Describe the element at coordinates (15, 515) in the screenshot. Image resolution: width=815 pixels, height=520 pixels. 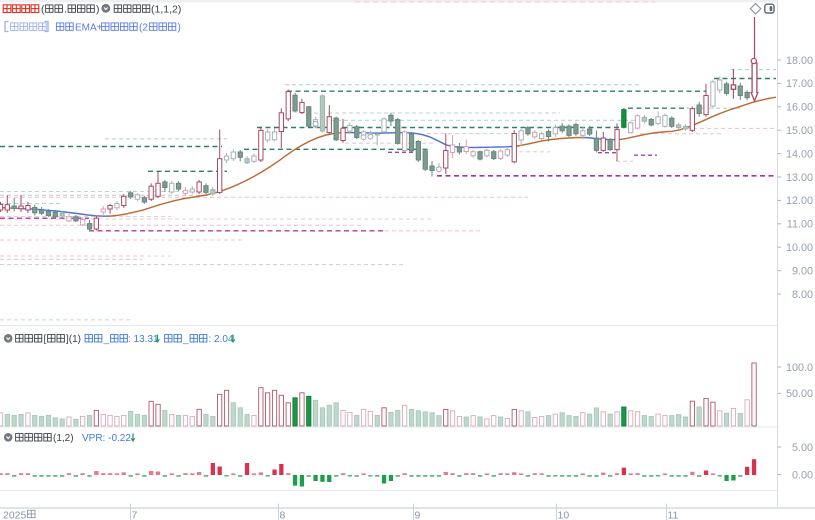
I see `svg-text: 2025` at that location.